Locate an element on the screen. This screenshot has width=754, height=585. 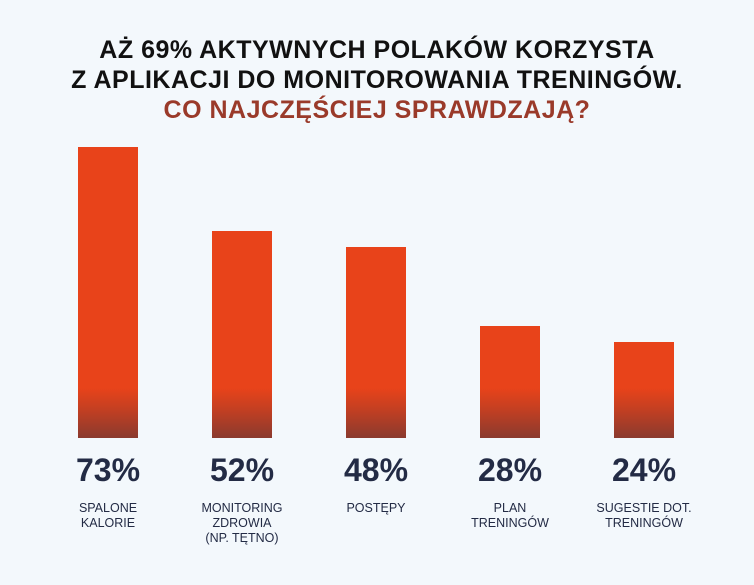
category-label: SPALONE KALORIE is located at coordinates (108, 515).